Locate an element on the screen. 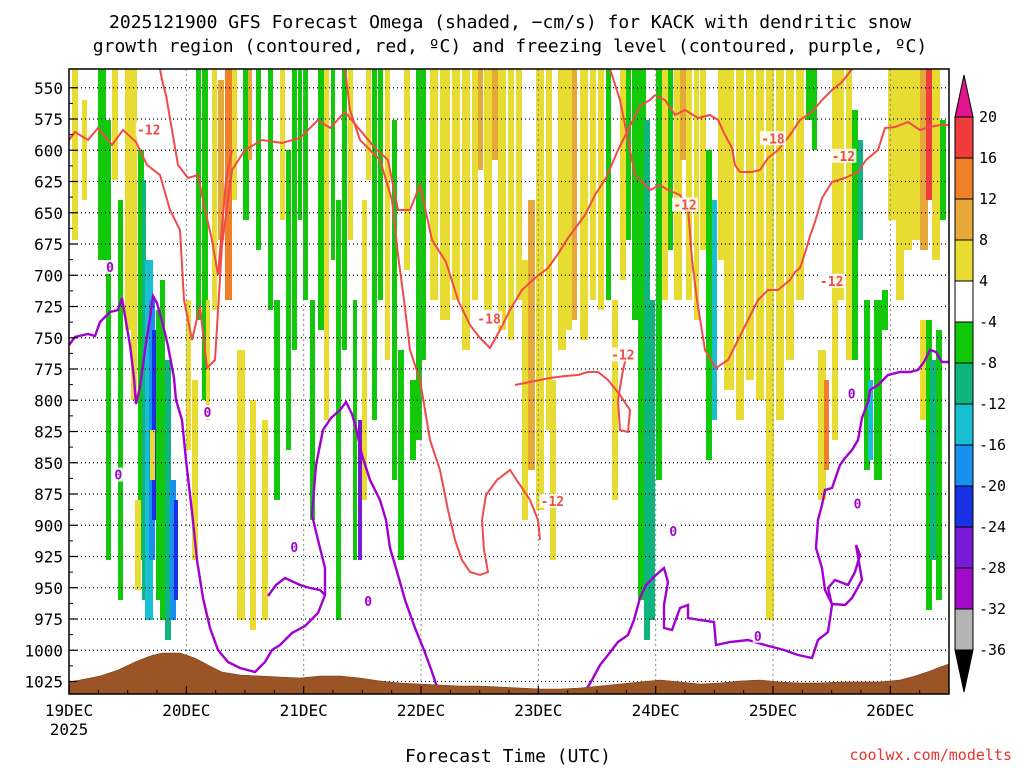  dgz-contour-label-2: -12 is located at coordinates (622, 356).